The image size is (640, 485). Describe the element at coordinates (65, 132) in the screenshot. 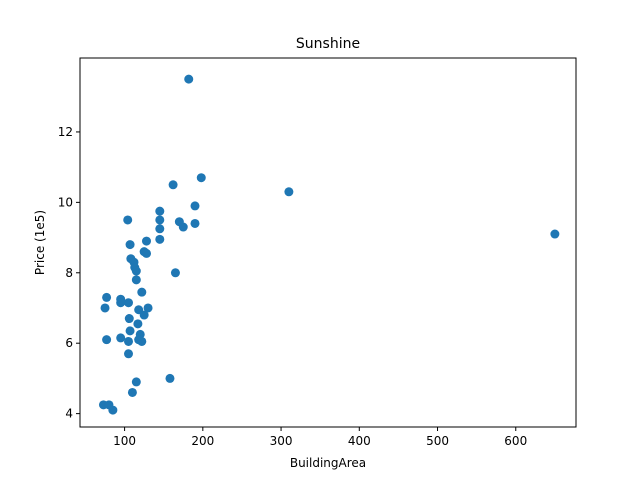

I see `y-tick-label: 12` at that location.